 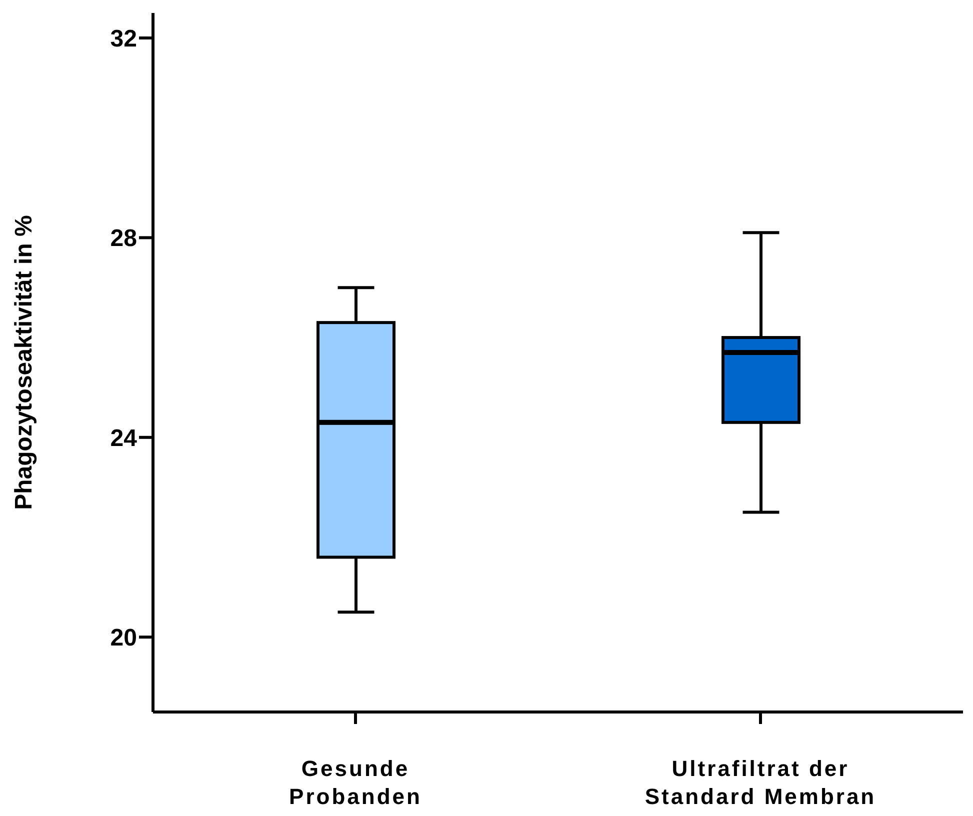 What do you see at coordinates (123, 638) in the screenshot?
I see `y-tick-label: 20` at bounding box center [123, 638].